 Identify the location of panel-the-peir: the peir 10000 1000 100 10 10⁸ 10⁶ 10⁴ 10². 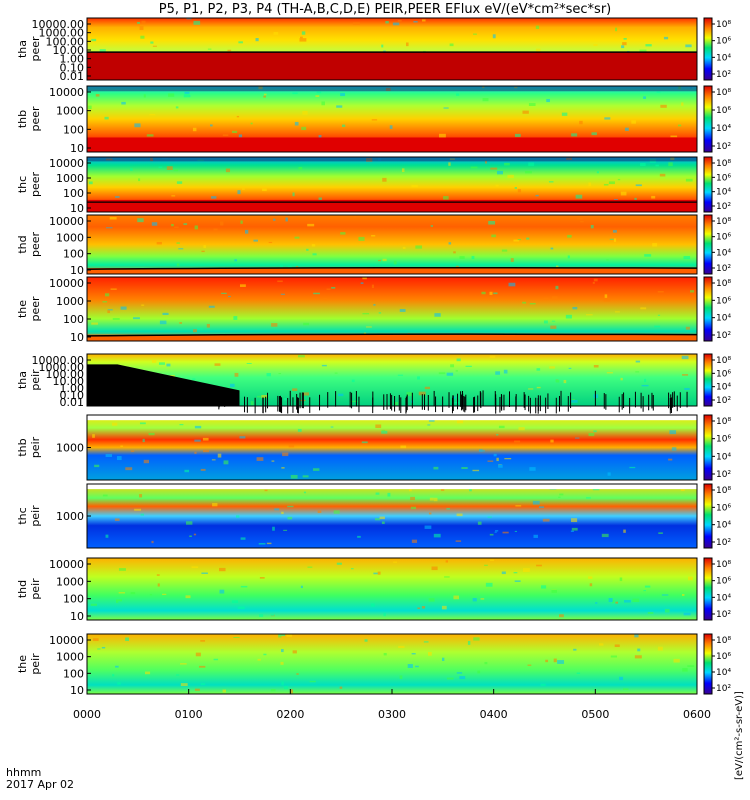
(373, 665).